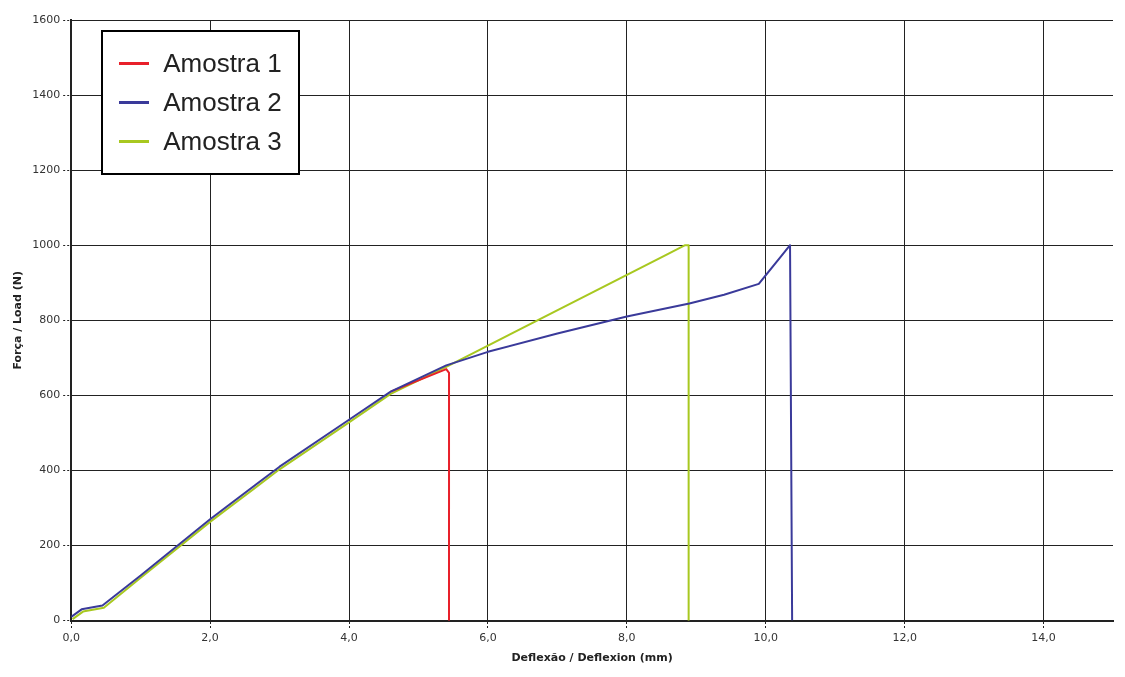 This screenshot has height=677, width=1125. Describe the element at coordinates (57, 620) in the screenshot. I see `y-tick-label: 0` at that location.